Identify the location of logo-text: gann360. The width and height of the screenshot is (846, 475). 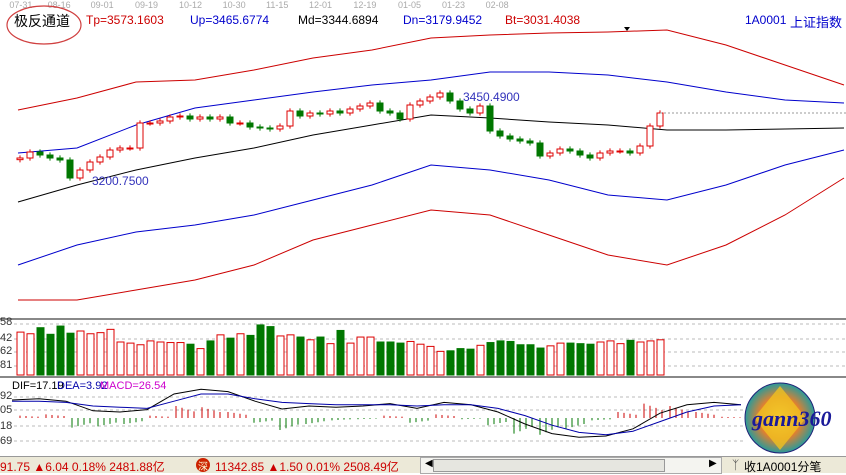
(792, 418).